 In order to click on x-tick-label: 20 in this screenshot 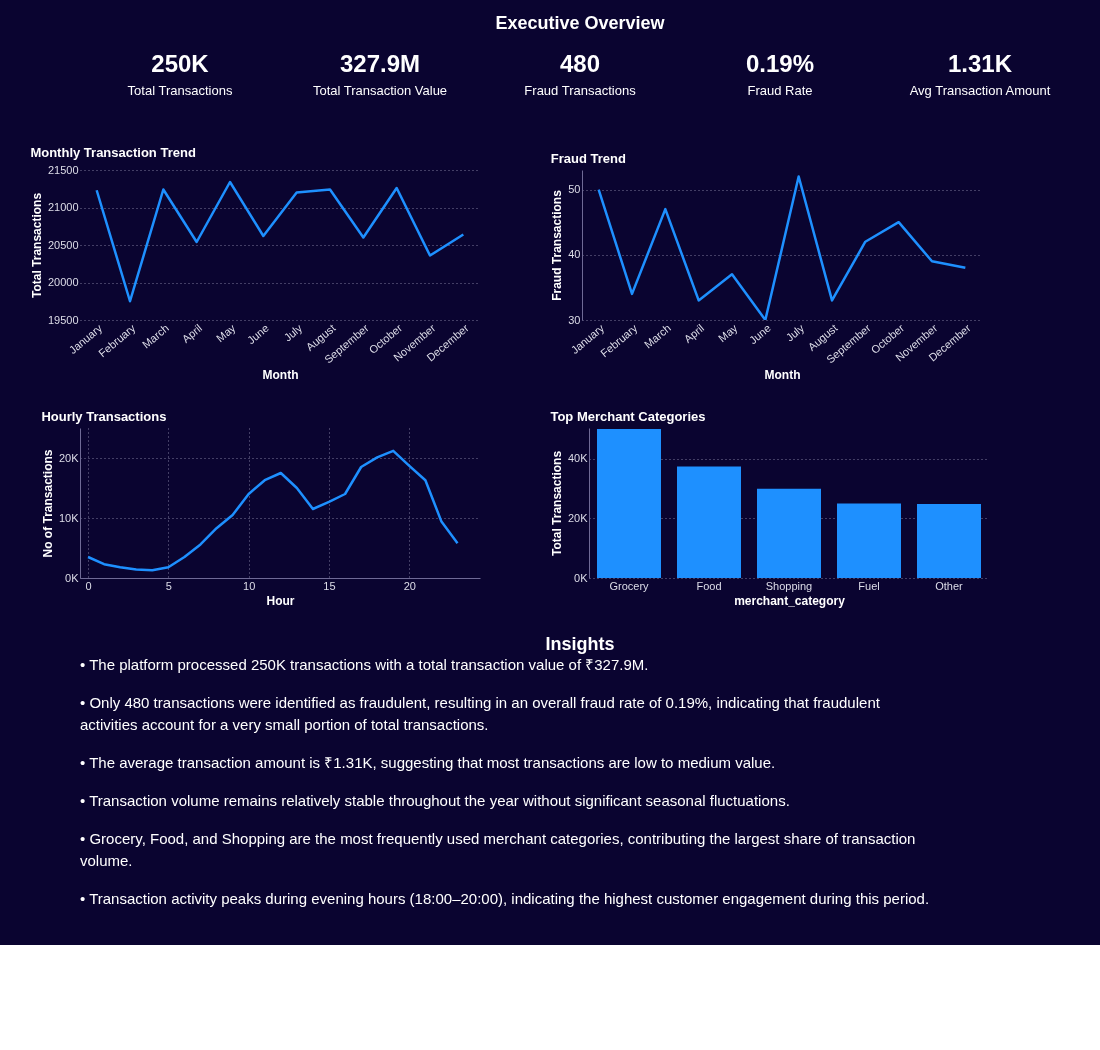, I will do `click(409, 585)`.